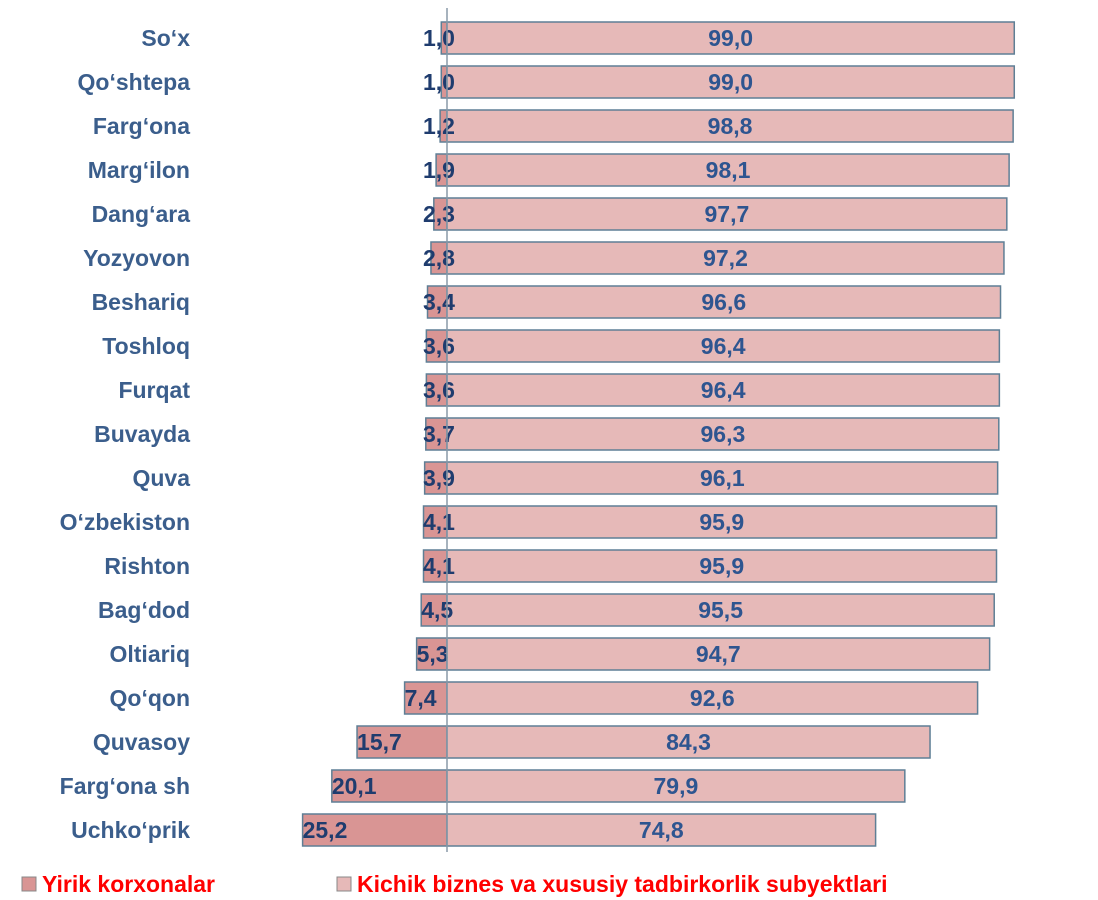  Describe the element at coordinates (149, 654) in the screenshot. I see `category-label: Oltiariq` at that location.